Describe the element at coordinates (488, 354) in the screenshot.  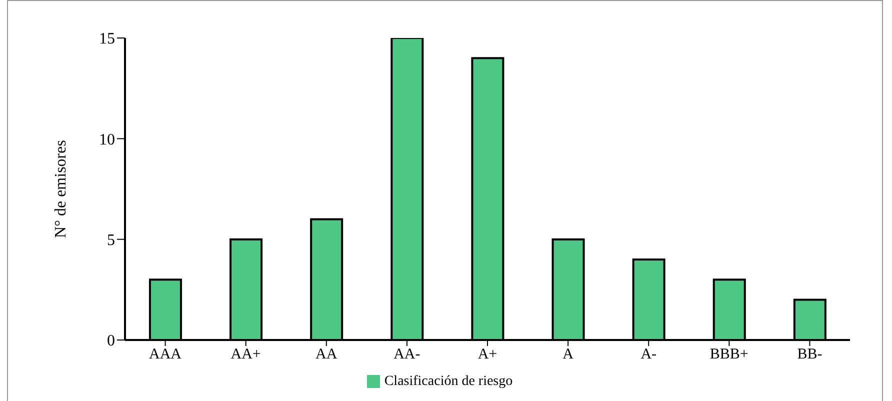
I see `x-tick-label: A+` at that location.